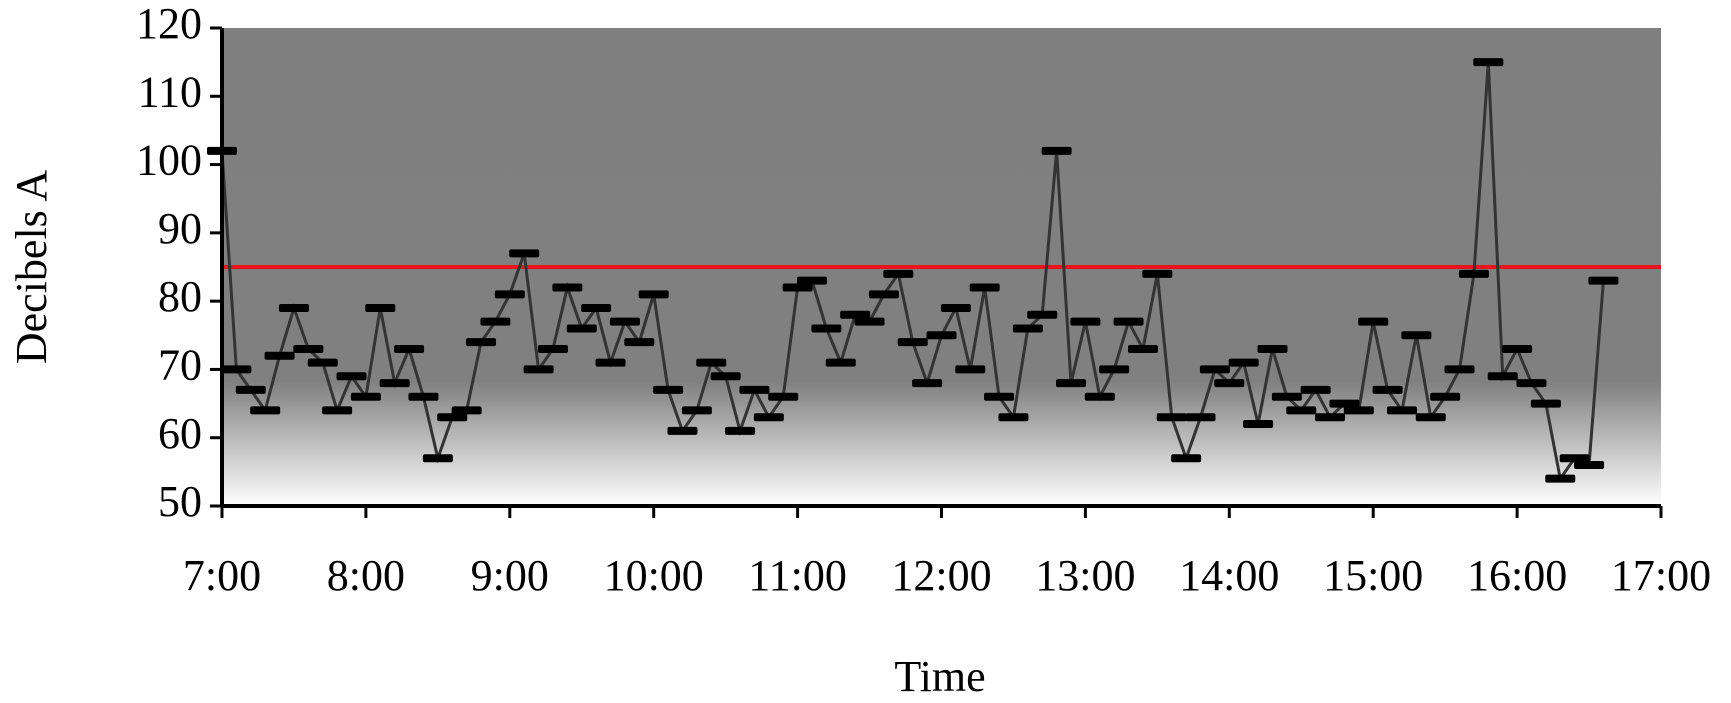  What do you see at coordinates (797, 575) in the screenshot?
I see `x-tick-label: 11:00` at bounding box center [797, 575].